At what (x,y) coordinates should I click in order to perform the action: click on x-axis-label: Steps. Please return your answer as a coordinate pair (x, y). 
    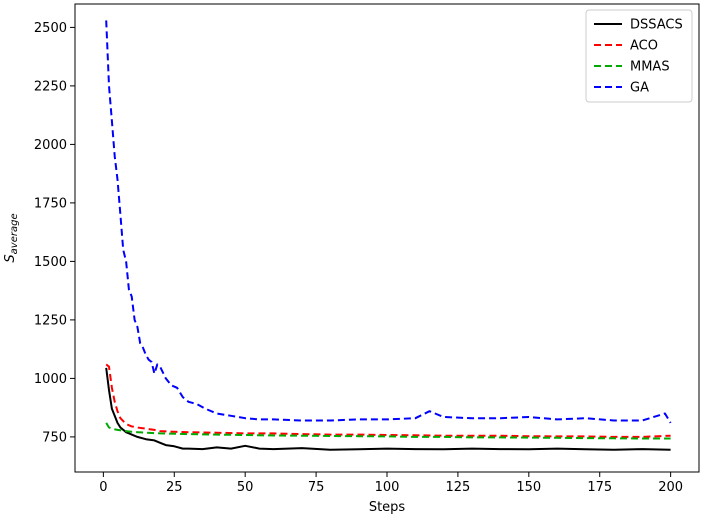
    Looking at the image, I should click on (387, 507).